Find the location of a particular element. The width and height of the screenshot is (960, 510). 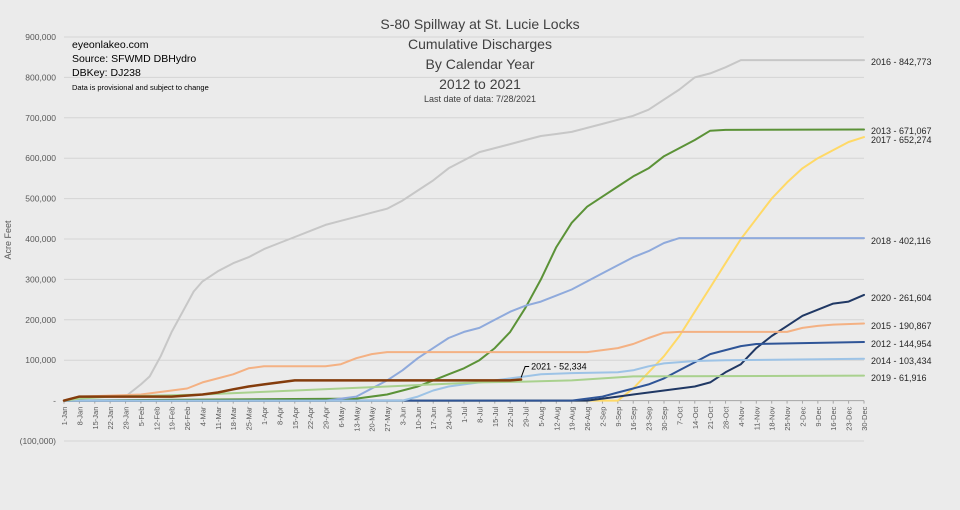

x-tick-label-29: 22-Jul is located at coordinates (510, 416).